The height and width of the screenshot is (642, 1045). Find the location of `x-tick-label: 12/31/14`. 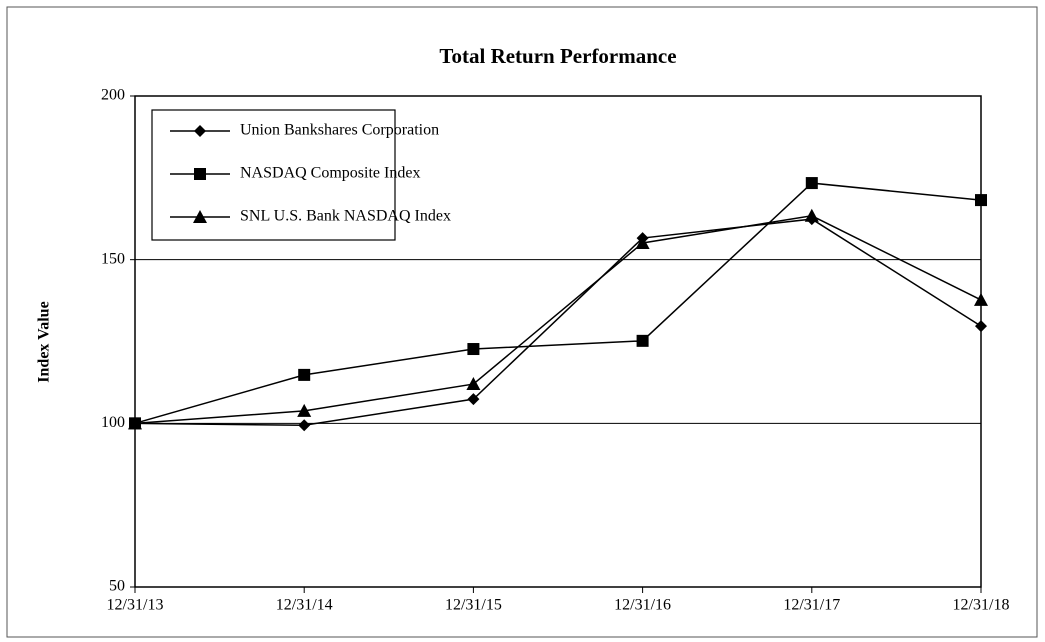

x-tick-label: 12/31/14 is located at coordinates (304, 605).